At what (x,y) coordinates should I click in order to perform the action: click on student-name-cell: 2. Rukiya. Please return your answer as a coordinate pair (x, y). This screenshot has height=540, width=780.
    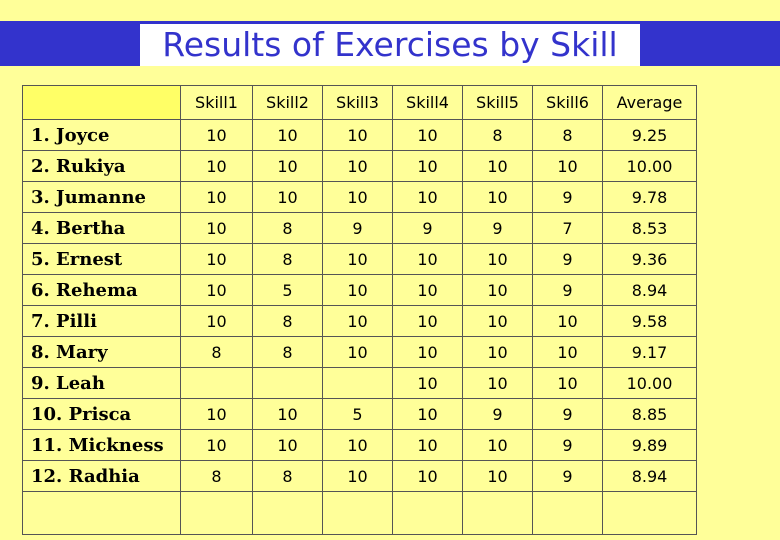
    Looking at the image, I should click on (101, 166).